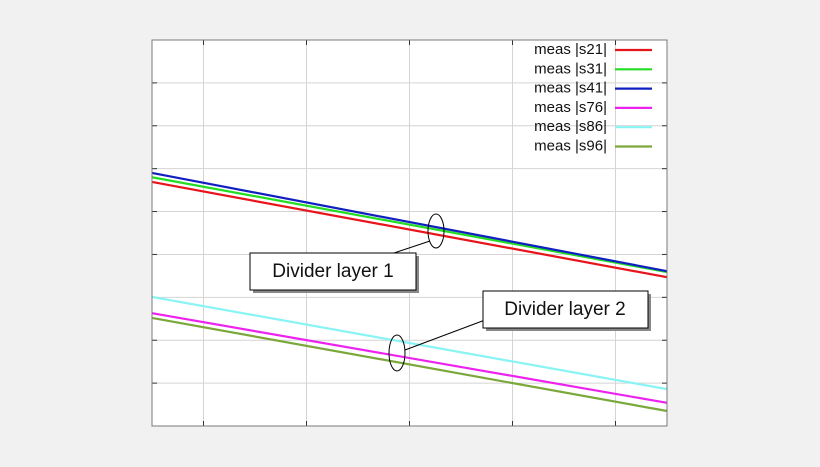  Describe the element at coordinates (445, 335) in the screenshot. I see `annotation-leader` at that location.